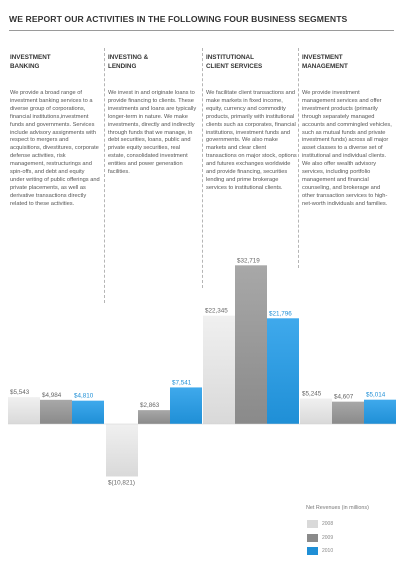 The width and height of the screenshot is (400, 568). Describe the element at coordinates (248, 260) in the screenshot. I see `data-label-2009-2: $32,719` at that location.